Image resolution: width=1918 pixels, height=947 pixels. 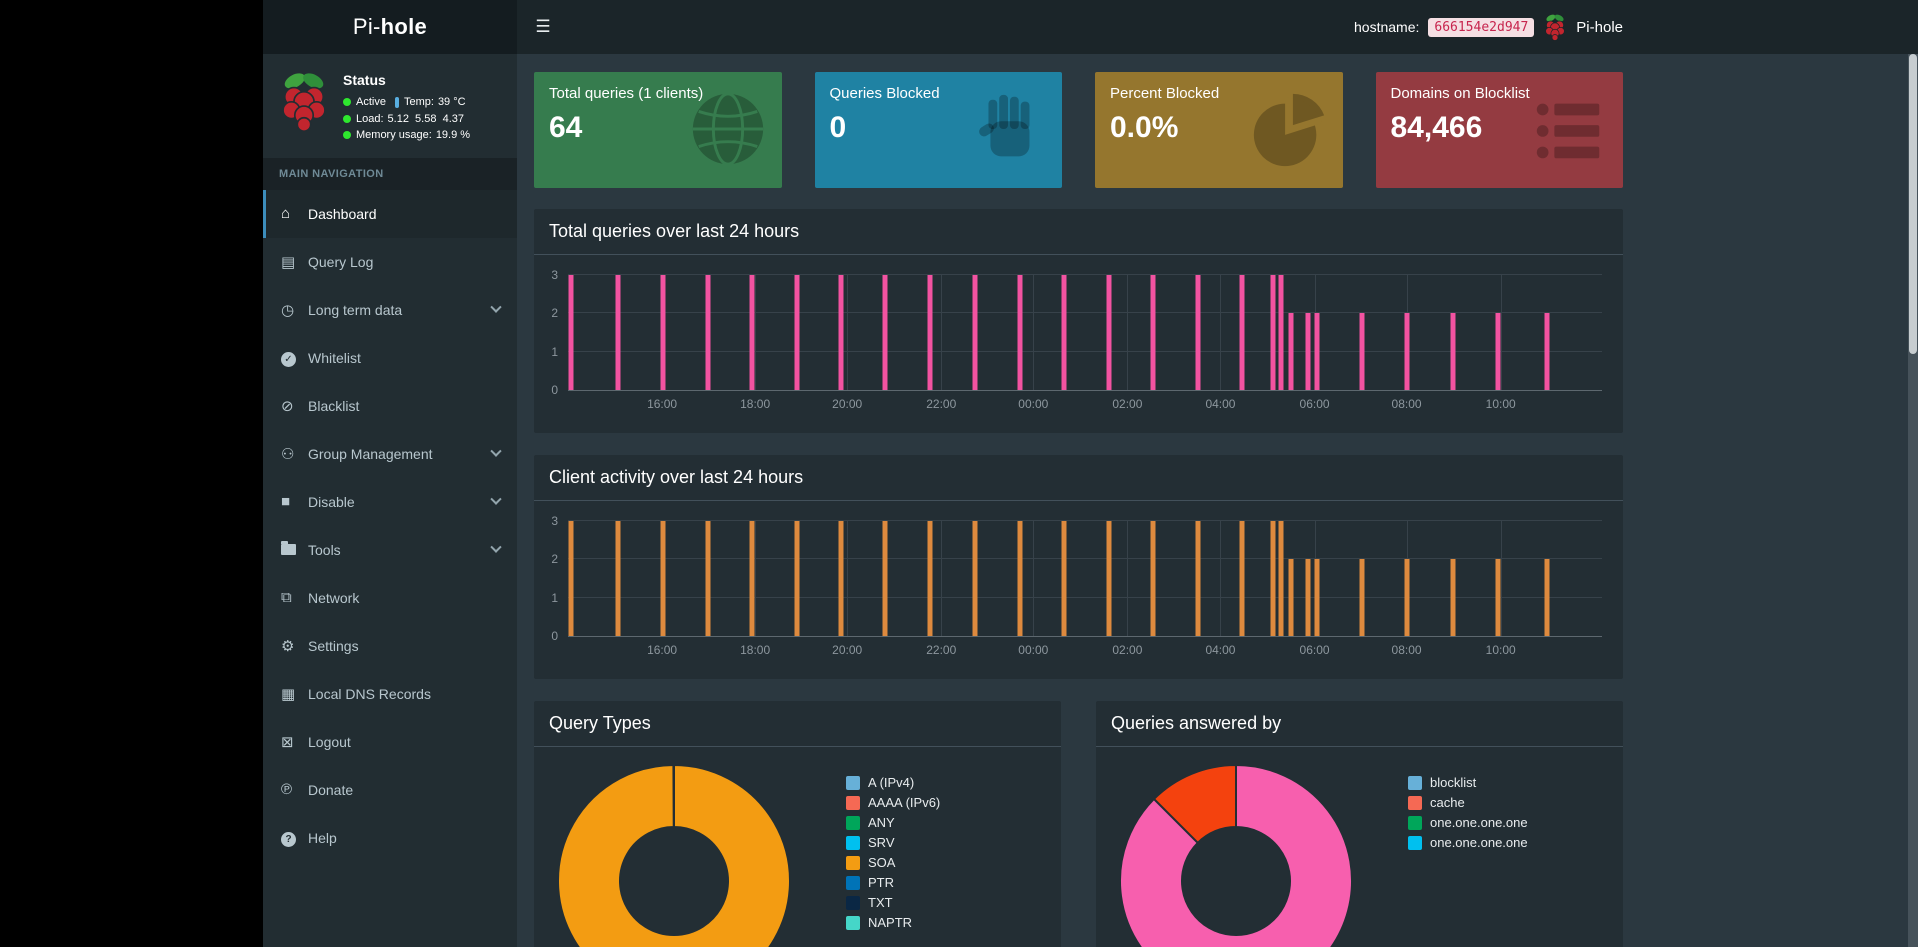 What do you see at coordinates (390, 838) in the screenshot?
I see `sidebar-item-help: ? Help` at bounding box center [390, 838].